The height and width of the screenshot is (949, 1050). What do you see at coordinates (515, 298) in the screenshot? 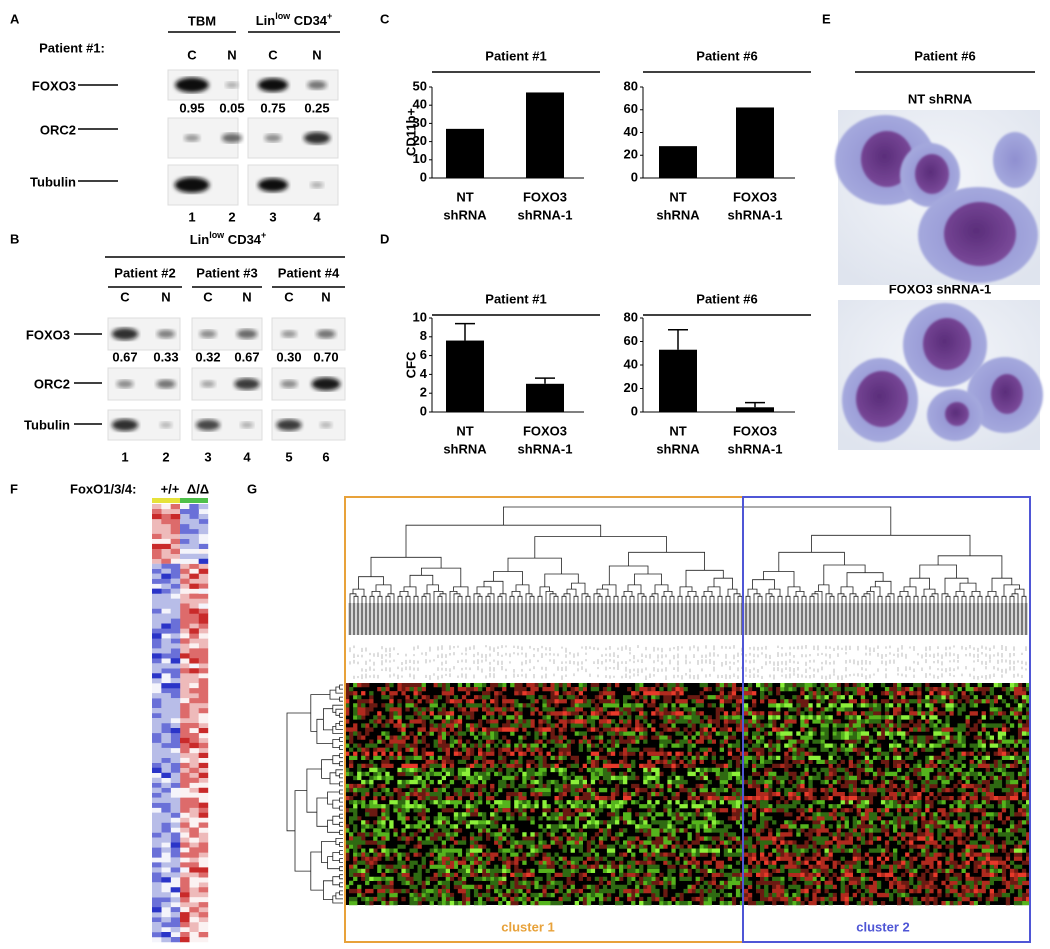
I see `chart-title: Patient #1` at bounding box center [515, 298].